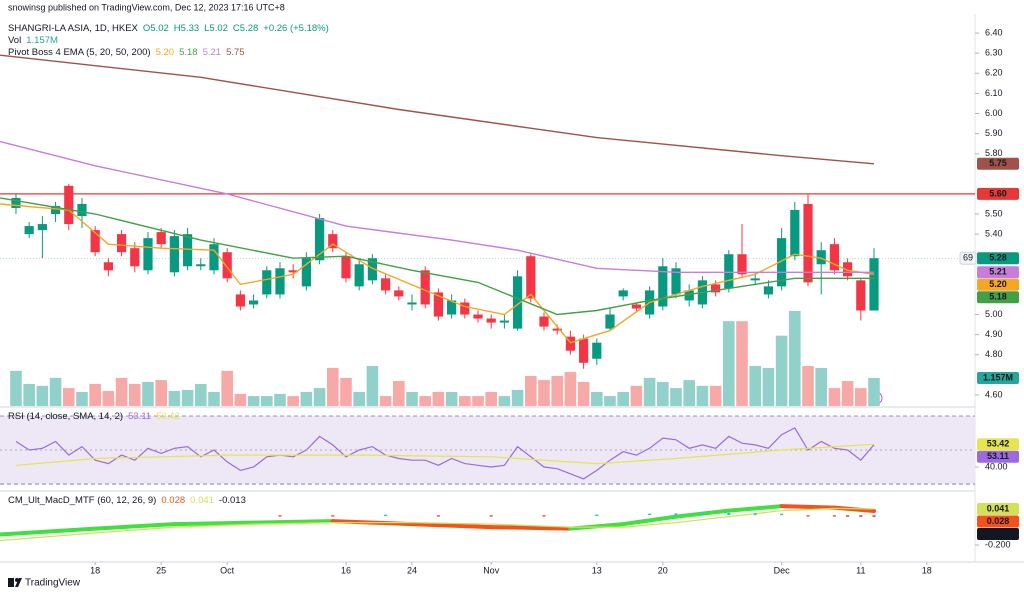  Describe the element at coordinates (11, 582) in the screenshot. I see `logo-mark` at that location.